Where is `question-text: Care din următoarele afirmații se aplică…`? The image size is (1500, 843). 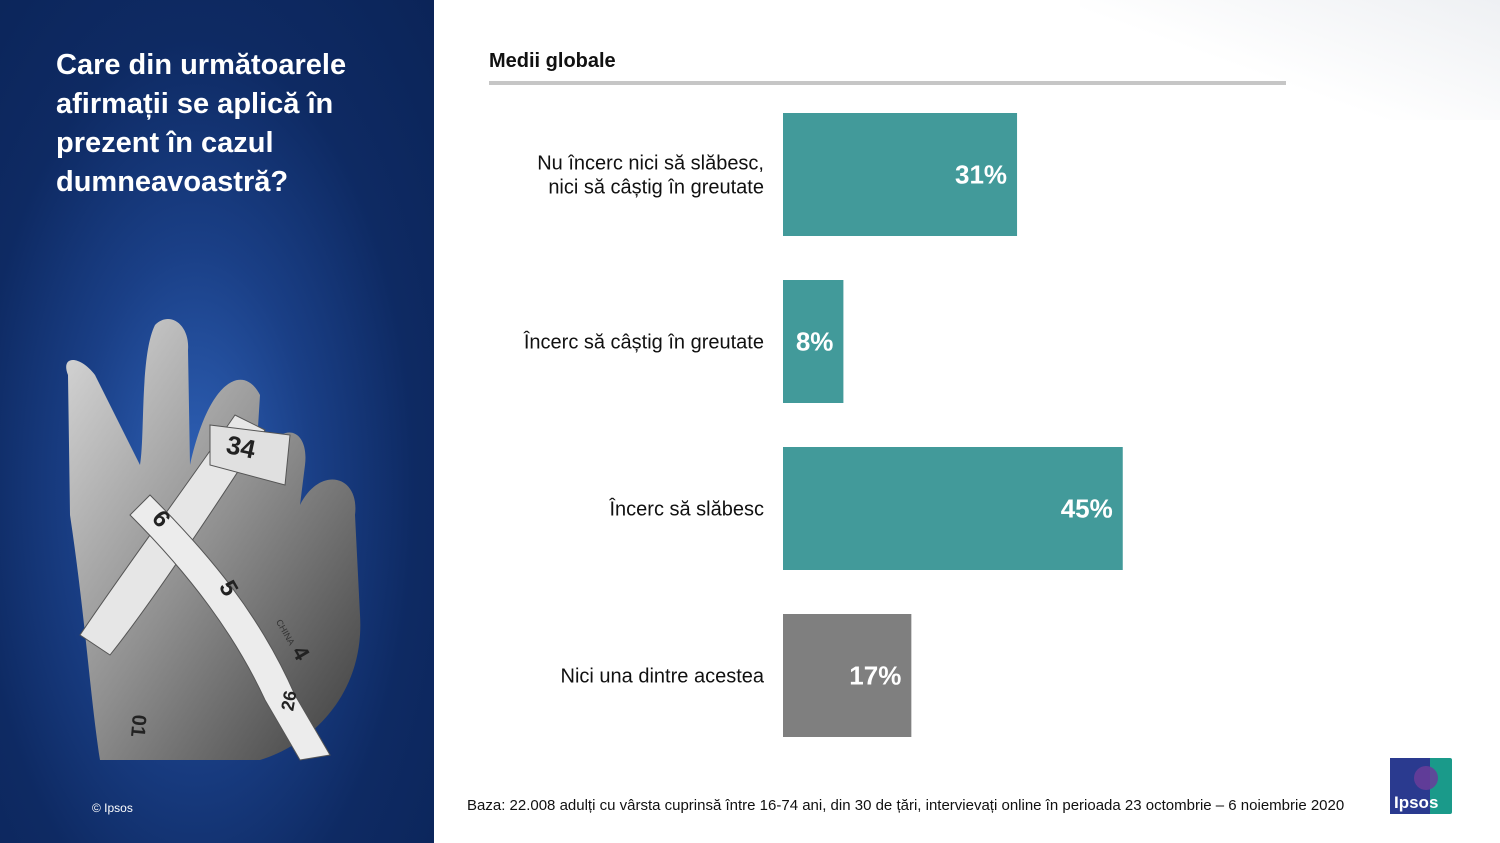 question-text: Care din următoarele afirmații se aplică… is located at coordinates (201, 123).